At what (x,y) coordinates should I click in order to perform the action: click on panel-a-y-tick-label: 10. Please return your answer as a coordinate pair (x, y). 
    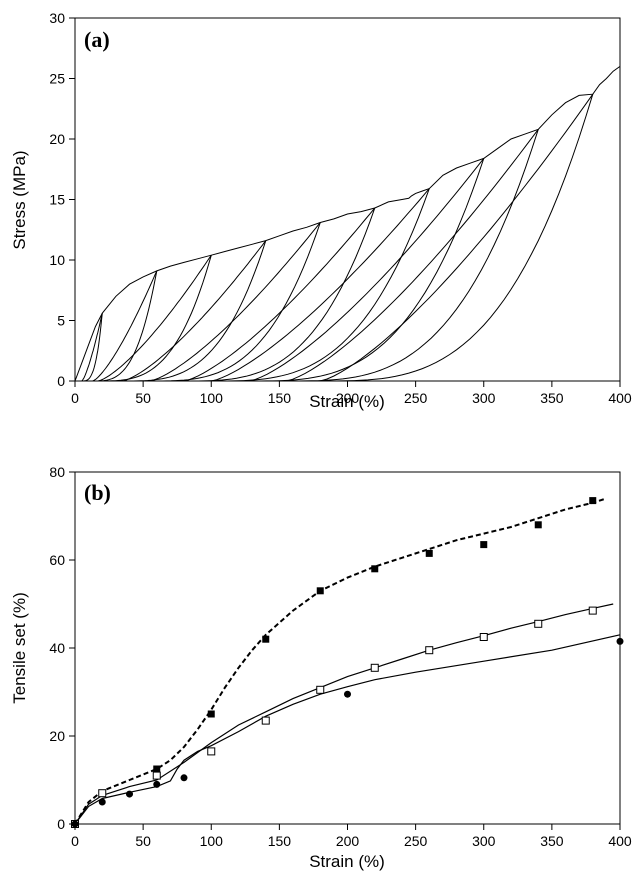
    Looking at the image, I should click on (57, 260).